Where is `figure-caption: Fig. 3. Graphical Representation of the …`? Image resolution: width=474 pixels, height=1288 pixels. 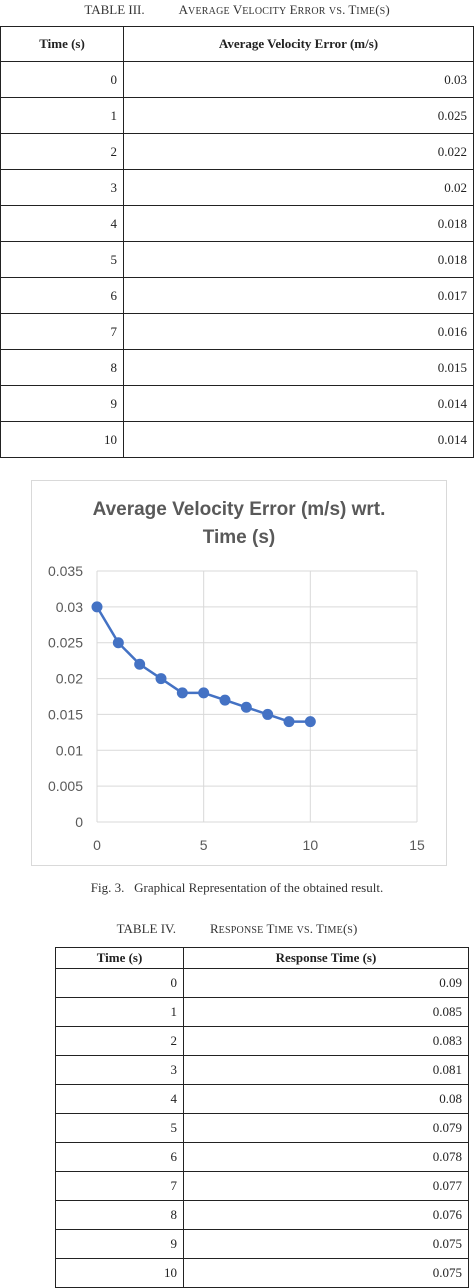 figure-caption: Fig. 3. Graphical Representation of the … is located at coordinates (237, 887).